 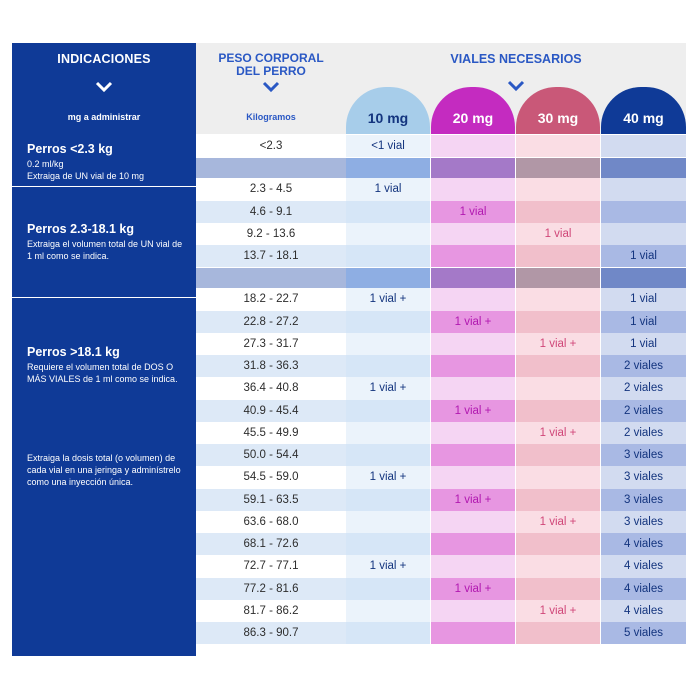 What do you see at coordinates (271, 588) in the screenshot?
I see `kg-range-cell: 77.2 - 81.6` at bounding box center [271, 588].